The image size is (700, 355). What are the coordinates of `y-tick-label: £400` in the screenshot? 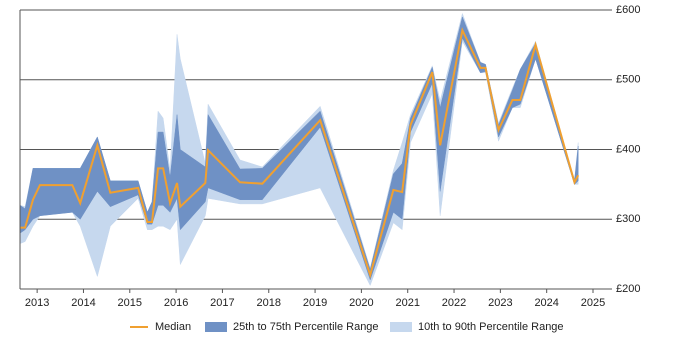 It's located at (628, 149).